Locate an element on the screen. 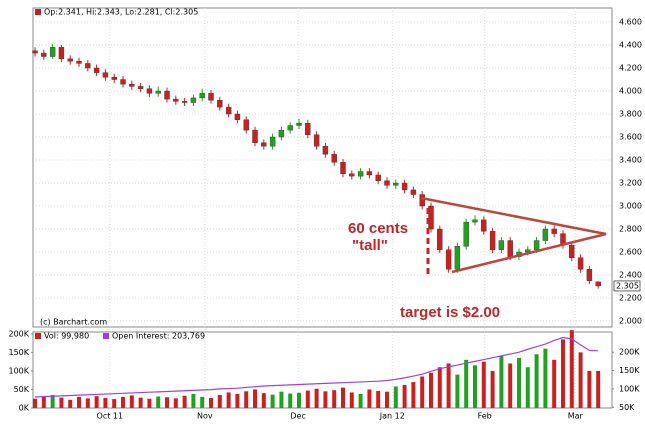 The height and width of the screenshot is (425, 645). x-tick-label: Mar is located at coordinates (576, 416).